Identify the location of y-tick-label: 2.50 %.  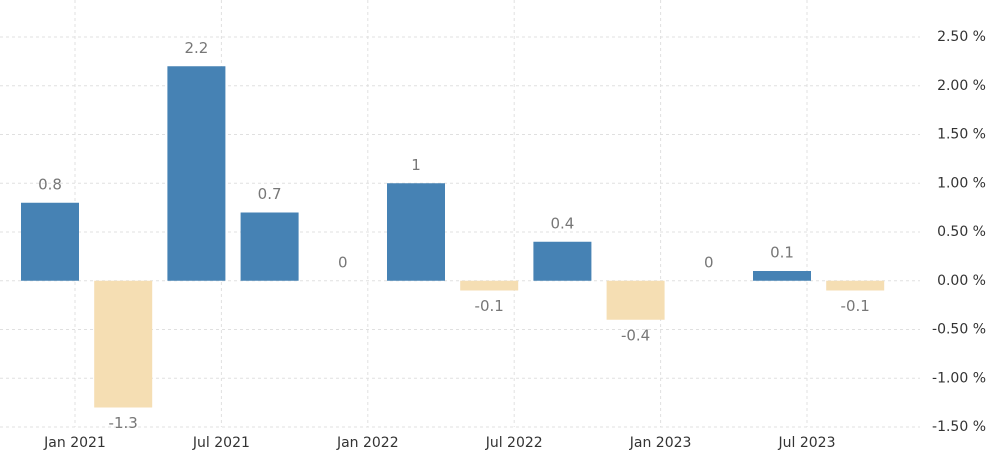
(961, 37).